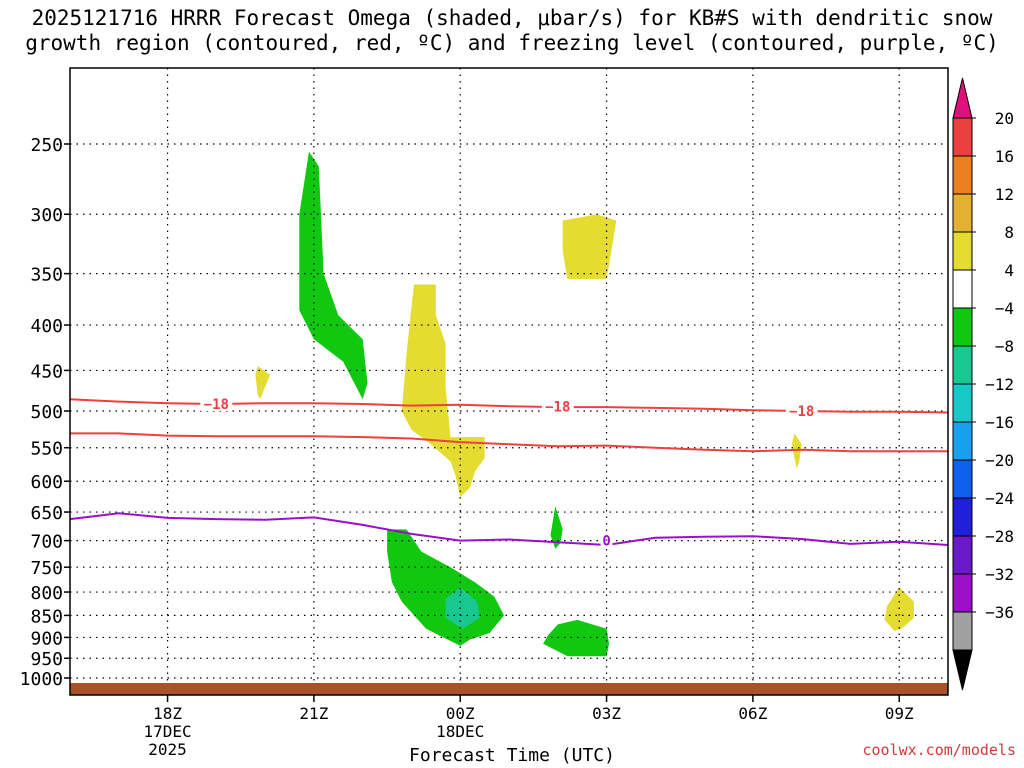 Image resolution: width=1024 pixels, height=768 pixels. I want to click on dgz-contour-label-2: −18, so click(801, 412).